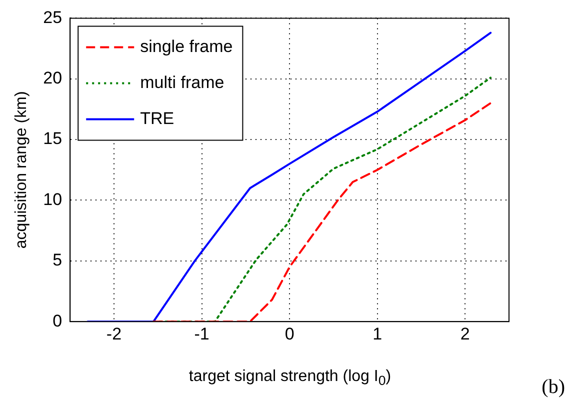 Image resolution: width=573 pixels, height=412 pixels. What do you see at coordinates (157, 118) in the screenshot?
I see `legend-label: TRE` at bounding box center [157, 118].